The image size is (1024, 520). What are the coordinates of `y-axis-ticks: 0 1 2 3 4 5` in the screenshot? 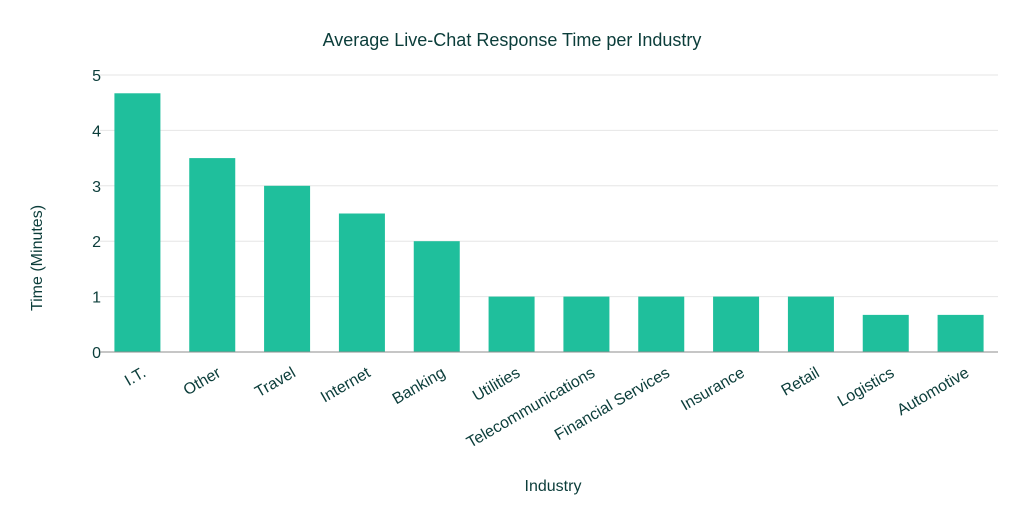 It's located at (96, 215).